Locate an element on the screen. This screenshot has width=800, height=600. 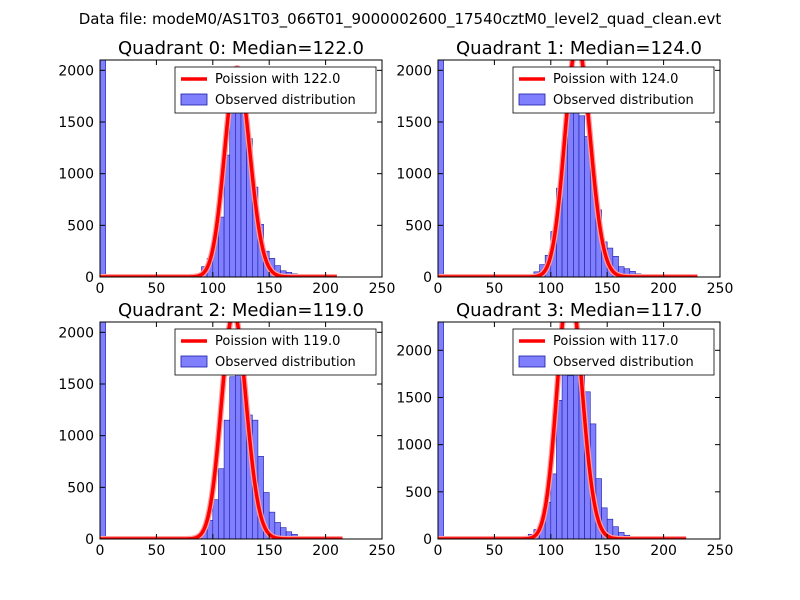
chart-title: Quadrant 0: Median=122.0 is located at coordinates (241, 48).